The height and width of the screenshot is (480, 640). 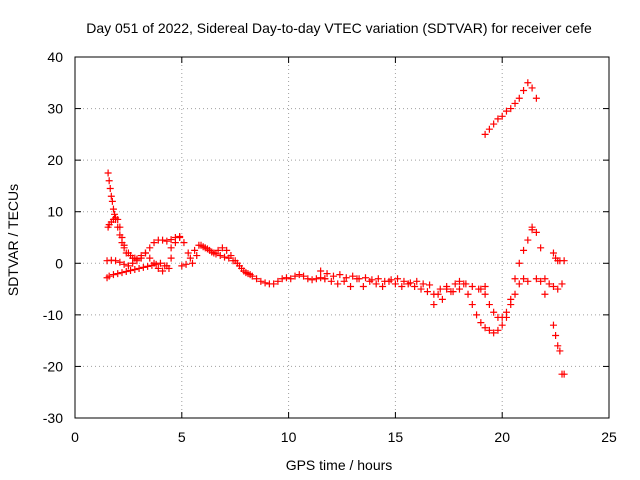 What do you see at coordinates (289, 437) in the screenshot?
I see `x-tick-label: 10` at bounding box center [289, 437].